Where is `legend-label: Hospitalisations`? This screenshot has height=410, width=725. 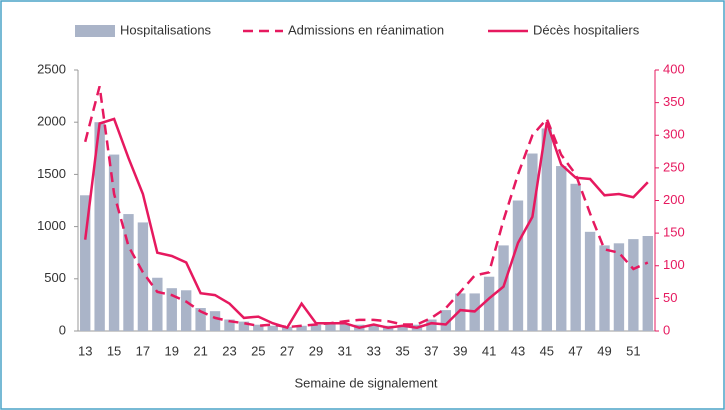 legend-label: Hospitalisations is located at coordinates (166, 29).